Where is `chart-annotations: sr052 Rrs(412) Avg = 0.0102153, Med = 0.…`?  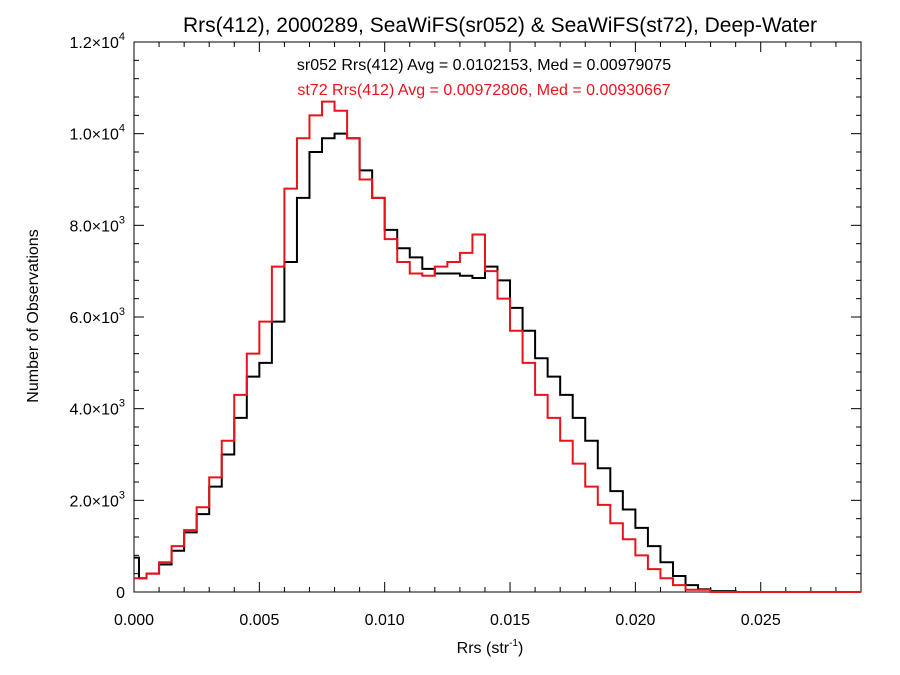 chart-annotations: sr052 Rrs(412) Avg = 0.0102153, Med = 0.… is located at coordinates (484, 78).